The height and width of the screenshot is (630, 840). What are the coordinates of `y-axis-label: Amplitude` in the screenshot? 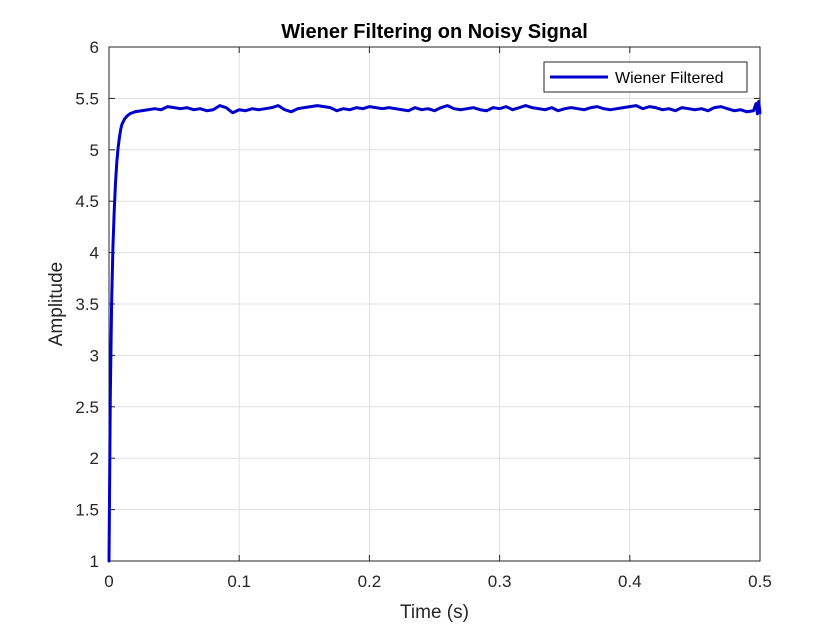 It's located at (56, 304).